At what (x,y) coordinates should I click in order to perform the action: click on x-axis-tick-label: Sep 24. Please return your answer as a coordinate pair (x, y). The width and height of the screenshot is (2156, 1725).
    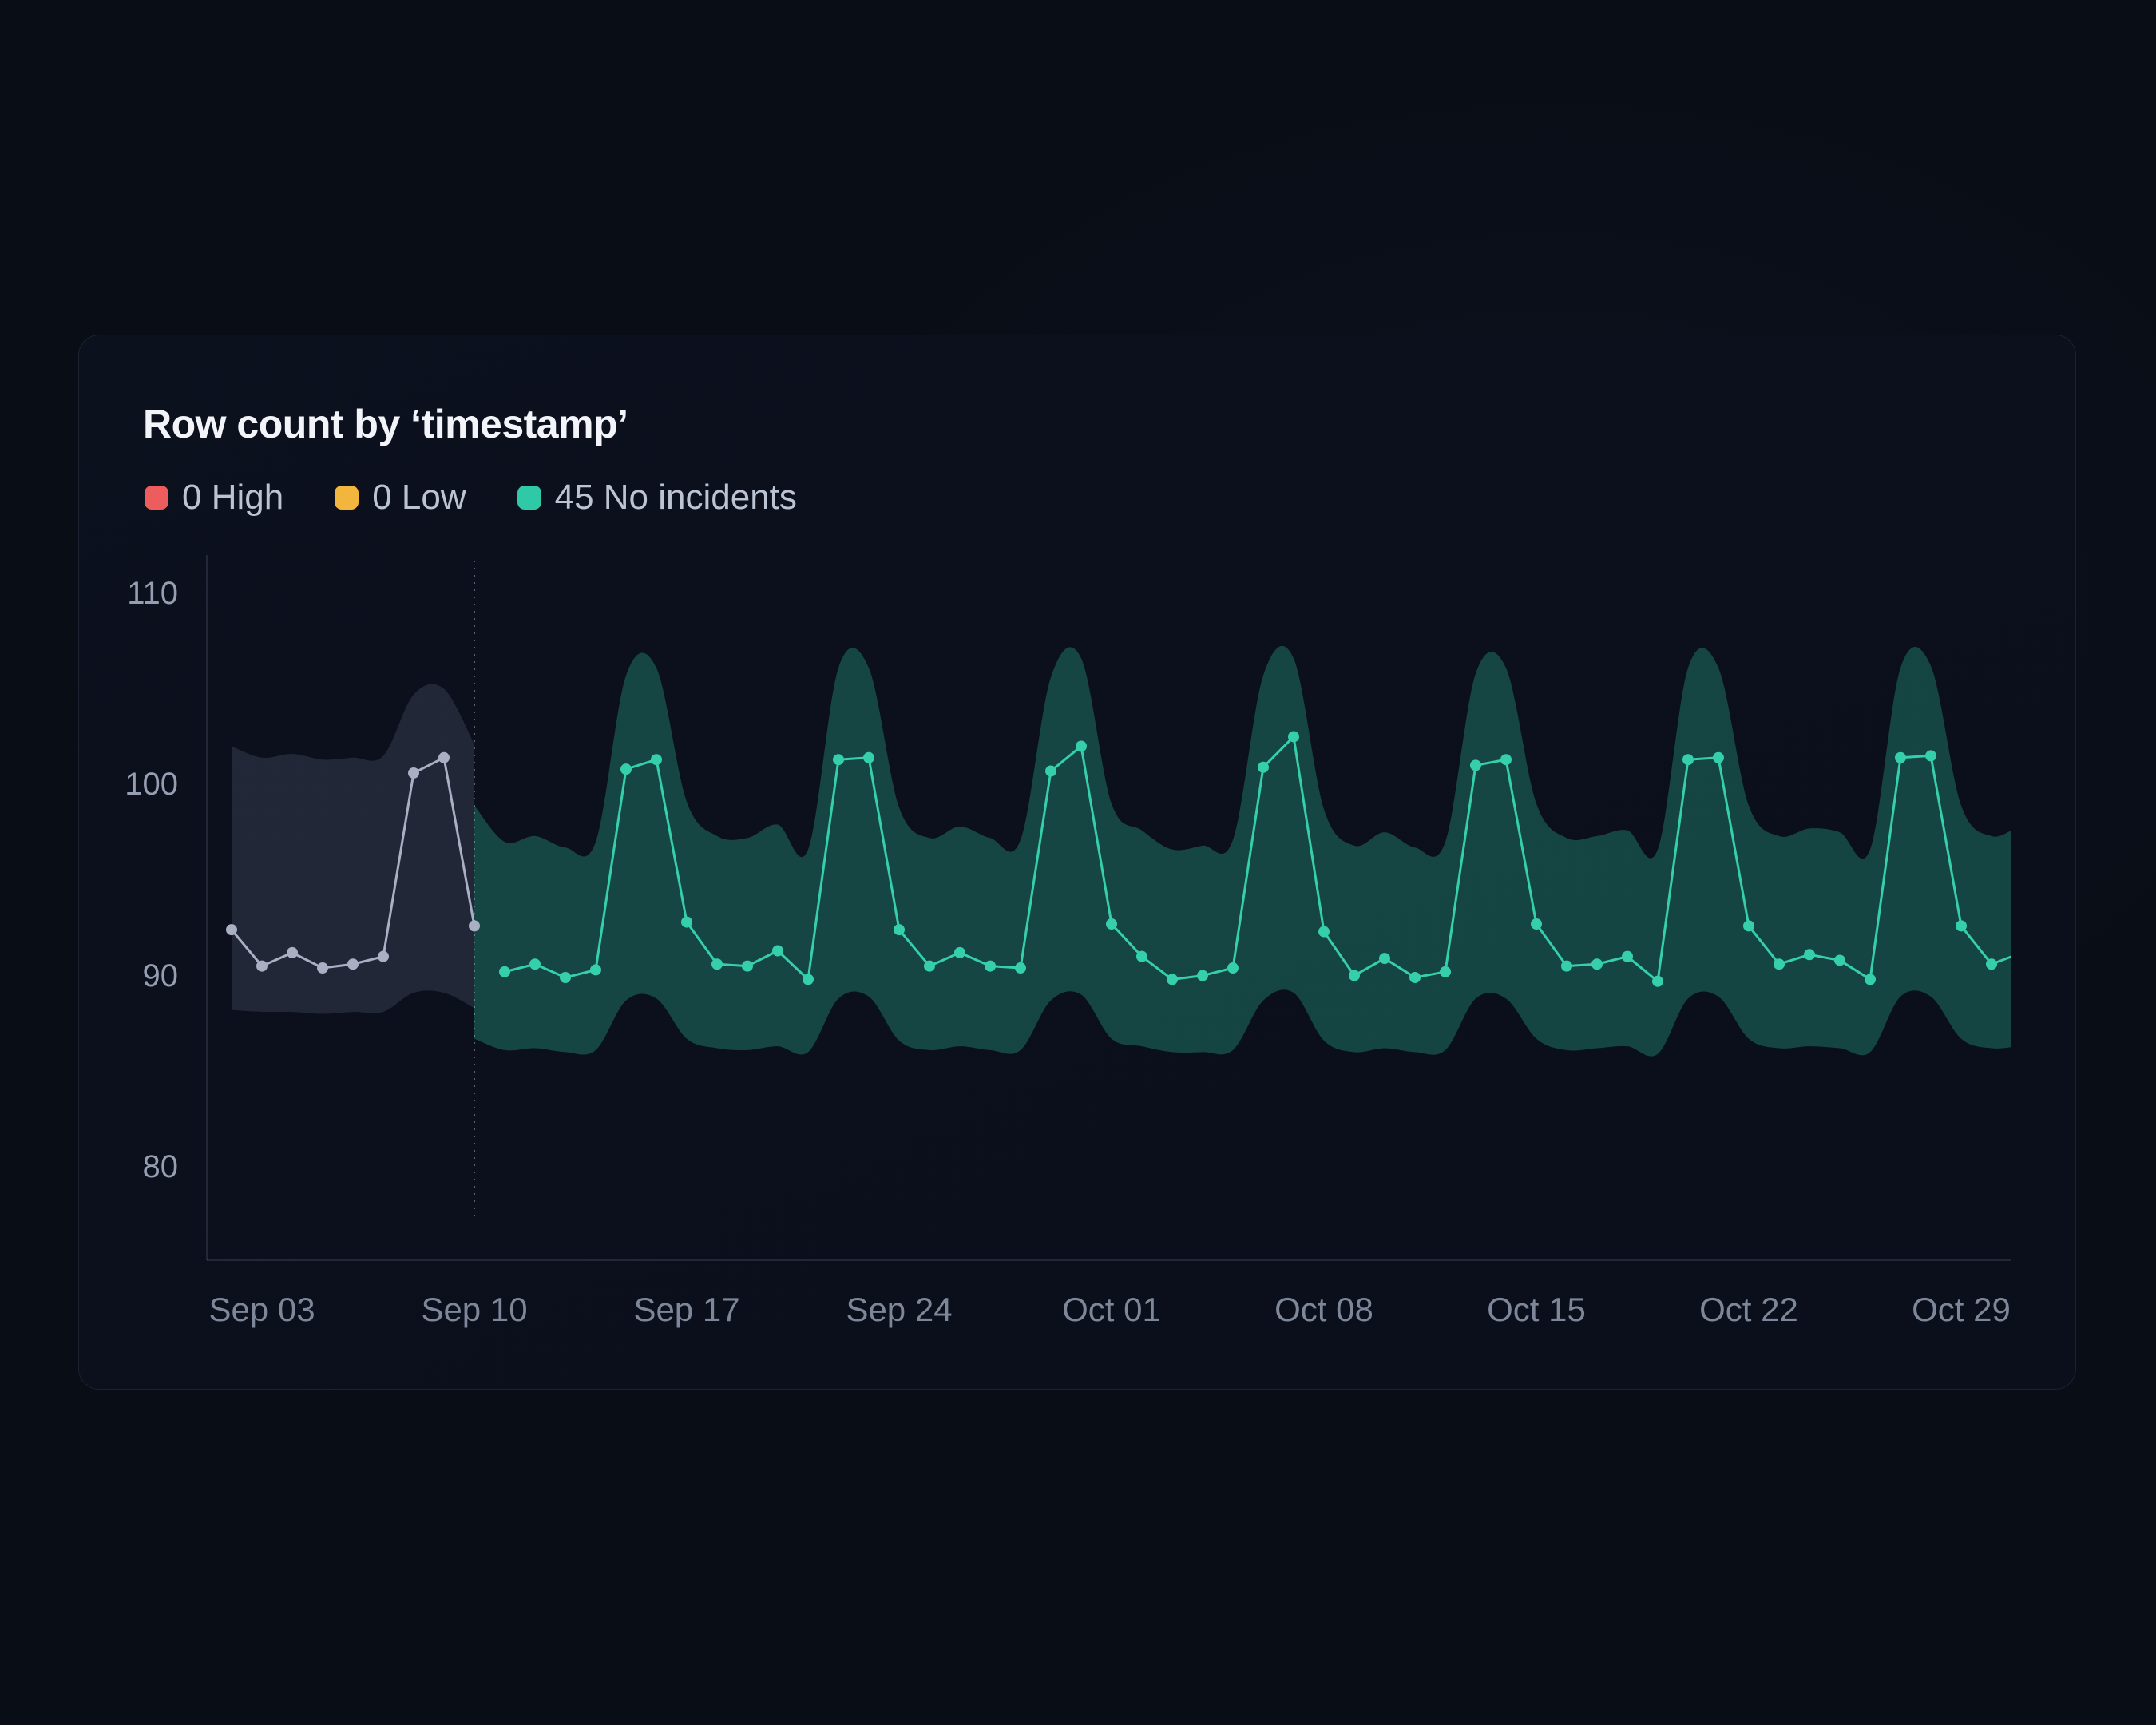
    Looking at the image, I should click on (899, 1309).